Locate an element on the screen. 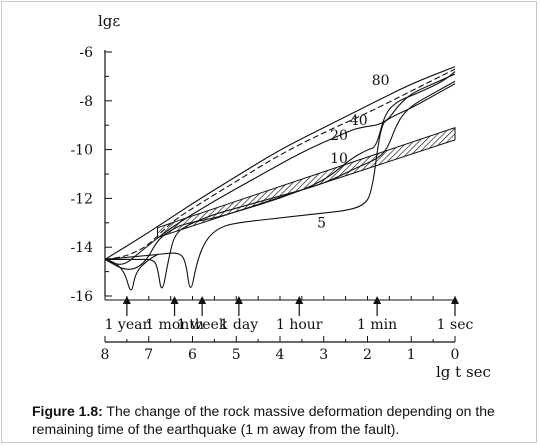 The image size is (540, 446). curve-label: 80 is located at coordinates (381, 81).